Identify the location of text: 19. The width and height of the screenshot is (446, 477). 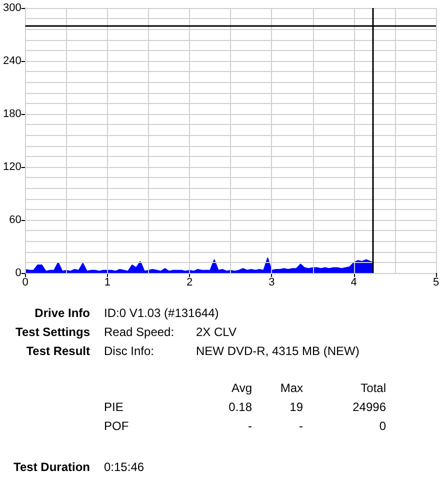
(297, 407).